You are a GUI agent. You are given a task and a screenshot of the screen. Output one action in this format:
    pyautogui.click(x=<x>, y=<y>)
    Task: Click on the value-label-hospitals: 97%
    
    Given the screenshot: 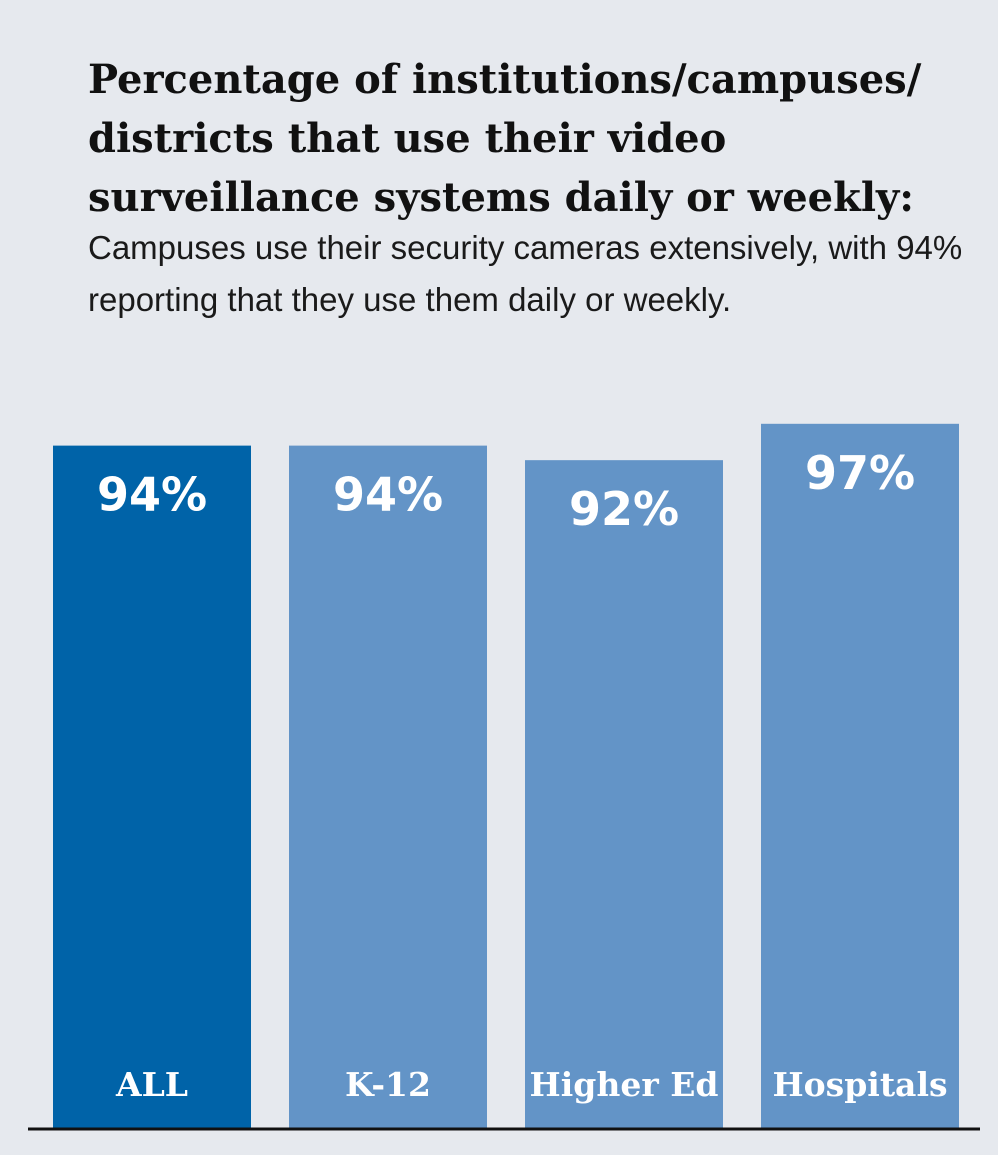 What is the action you would take?
    pyautogui.click(x=860, y=473)
    